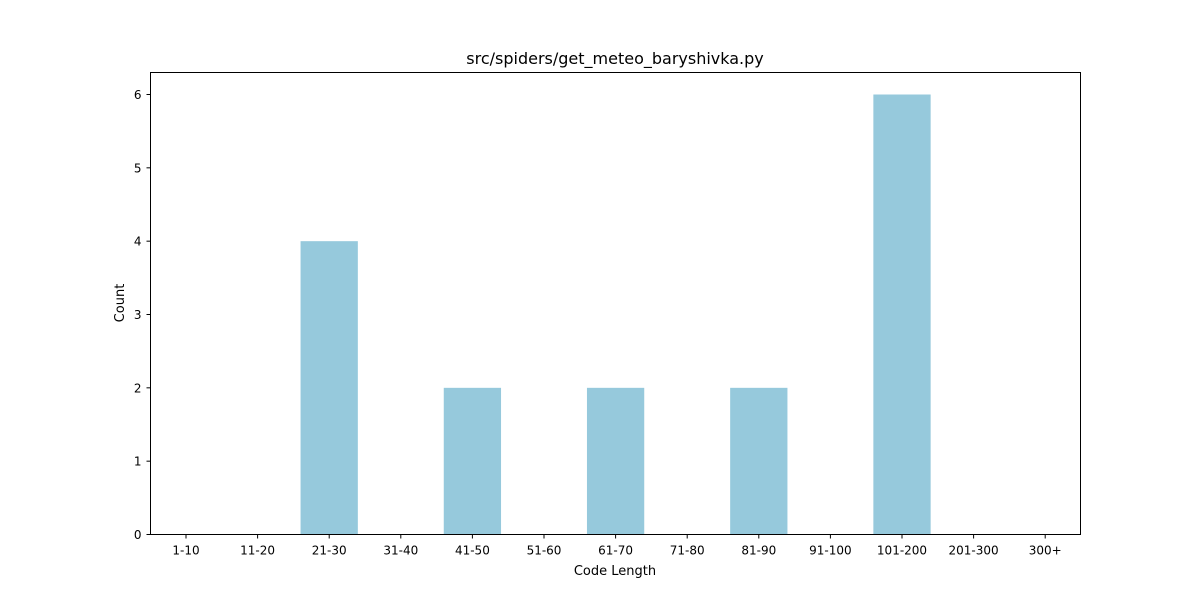  Describe the element at coordinates (138, 242) in the screenshot. I see `y-tick-label: 4` at that location.